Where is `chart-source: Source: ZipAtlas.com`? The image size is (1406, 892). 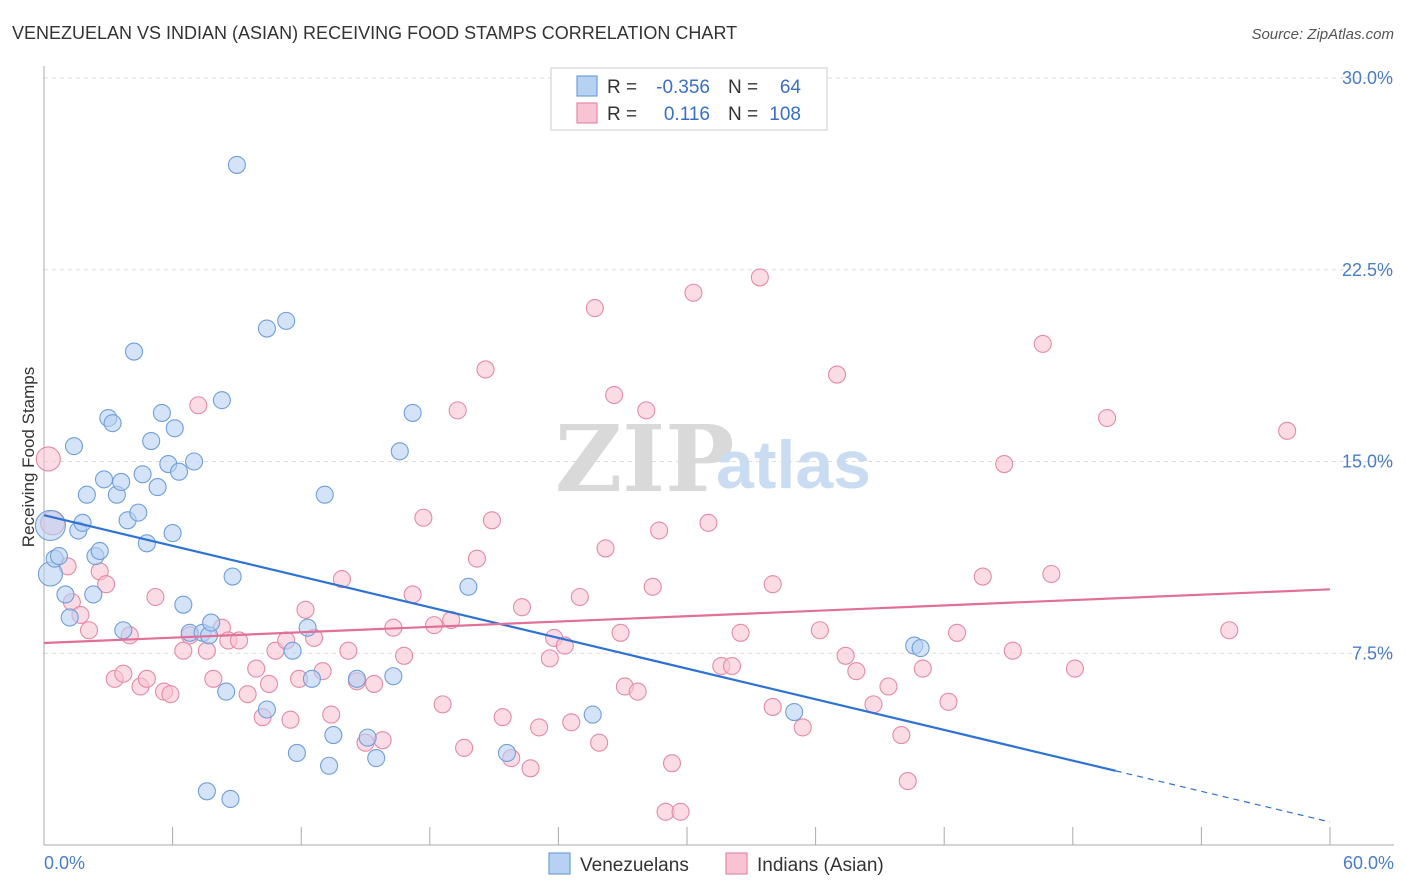 chart-source: Source: ZipAtlas.com is located at coordinates (1322, 34).